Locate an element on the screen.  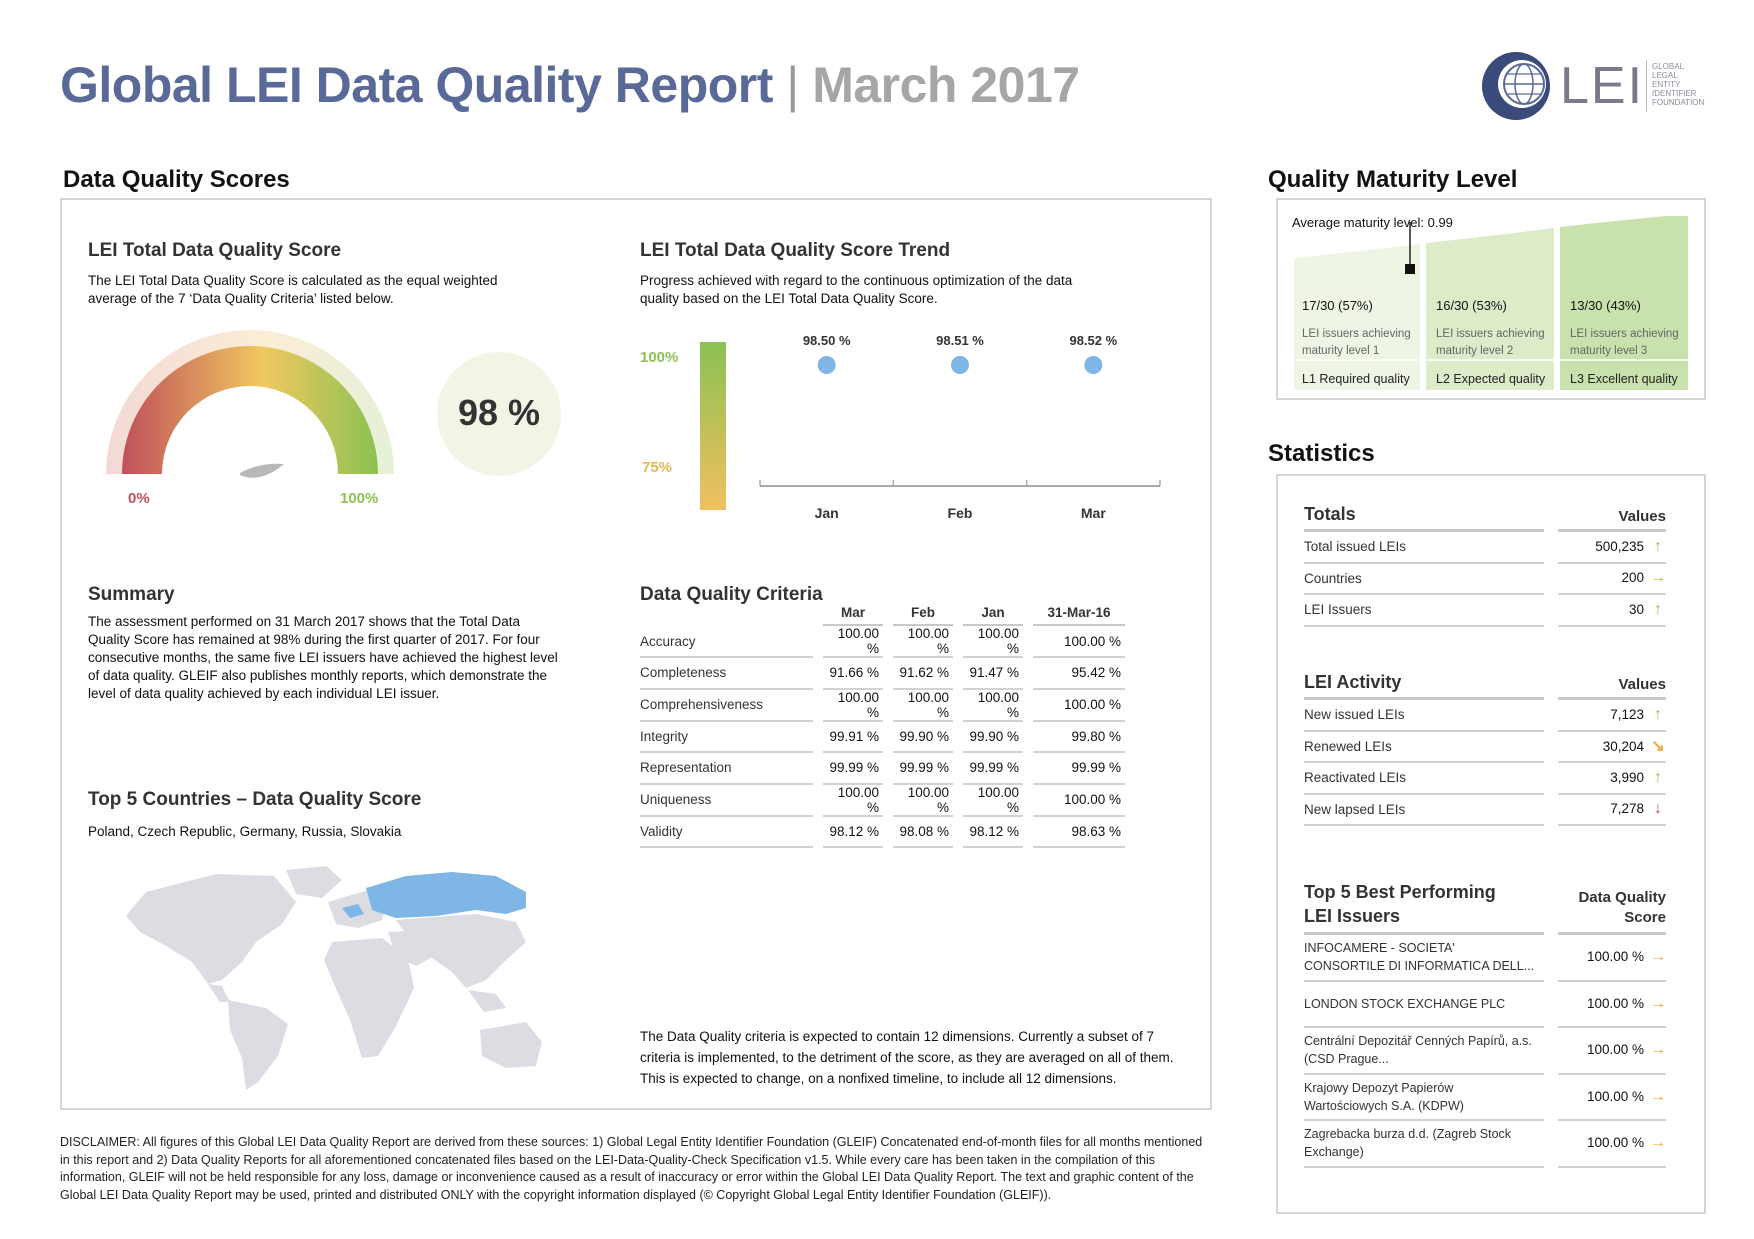
stat-value-cell: 30 ↑ is located at coordinates (1612, 611).